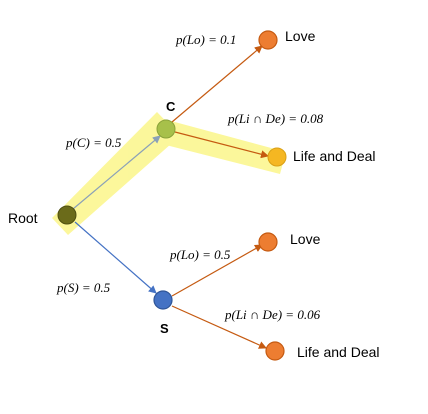  Describe the element at coordinates (275, 351) in the screenshot. I see `node-s-life` at that location.